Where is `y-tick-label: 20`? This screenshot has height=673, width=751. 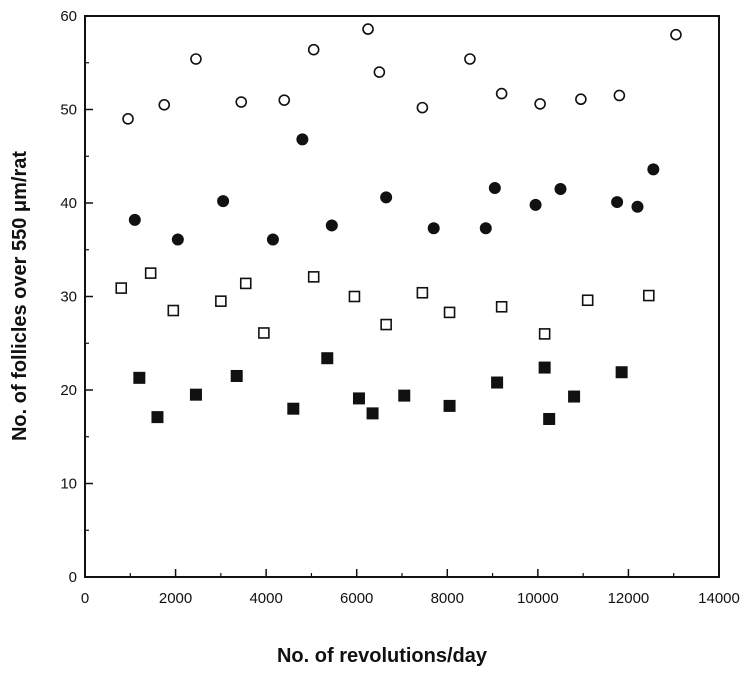
y-tick-label: 20 is located at coordinates (68, 390).